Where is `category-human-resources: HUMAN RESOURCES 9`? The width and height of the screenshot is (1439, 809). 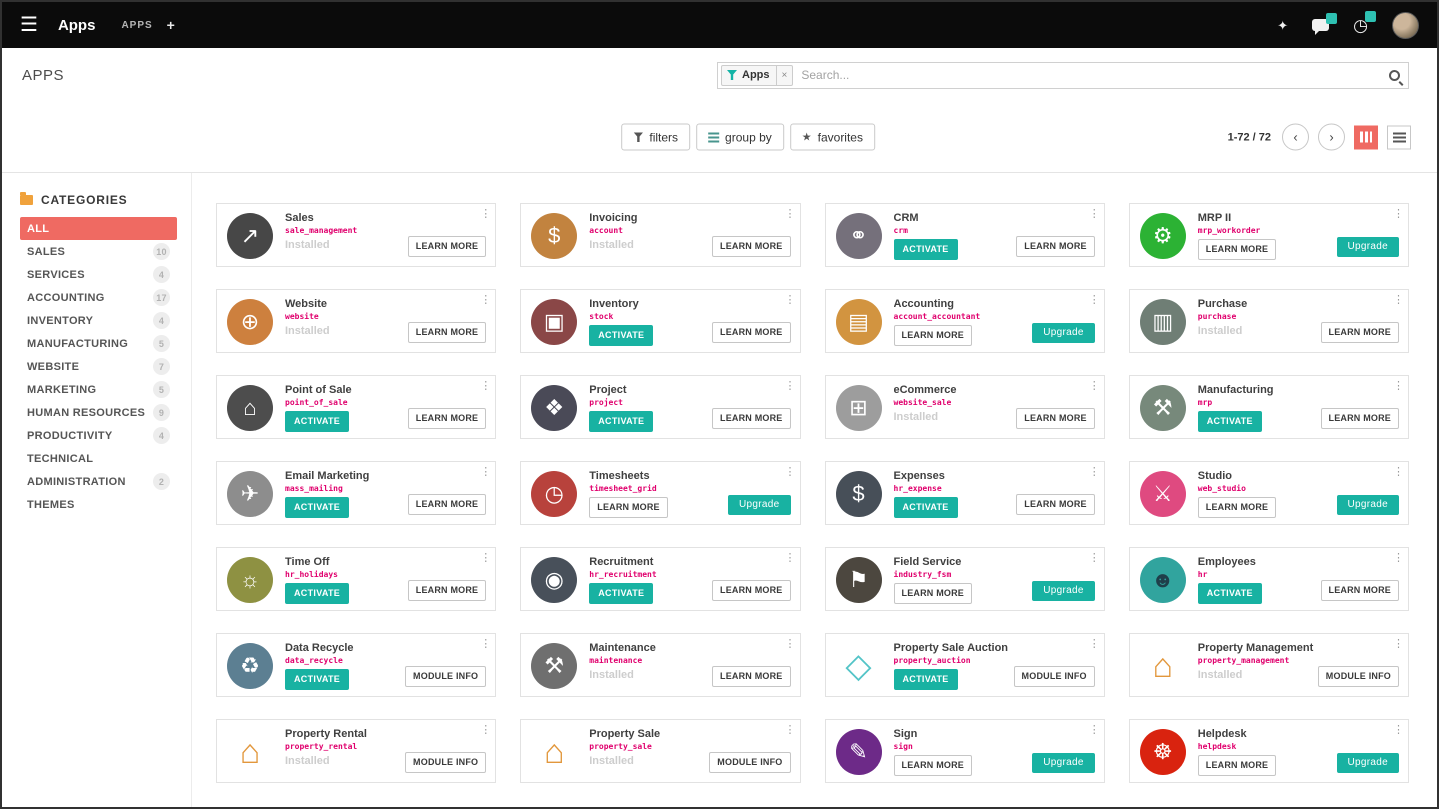 category-human-resources: HUMAN RESOURCES 9 is located at coordinates (98, 412).